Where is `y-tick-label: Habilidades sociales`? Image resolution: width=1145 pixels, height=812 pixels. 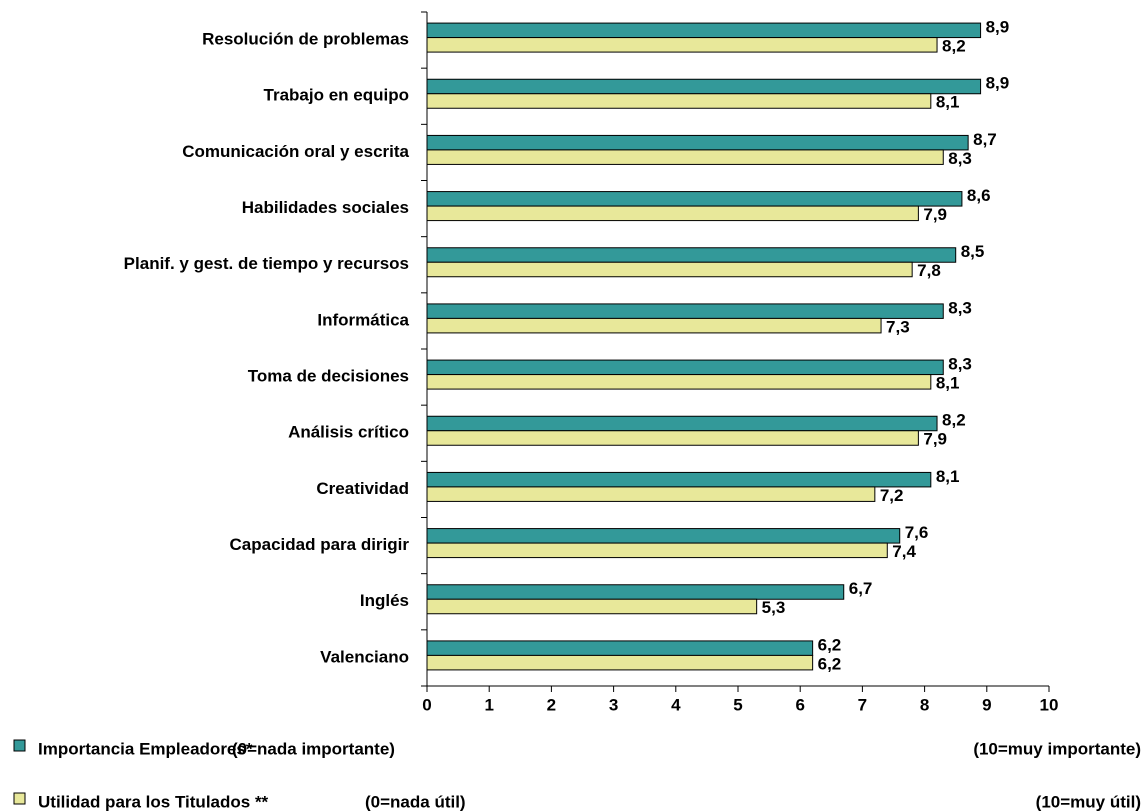 y-tick-label: Habilidades sociales is located at coordinates (325, 207).